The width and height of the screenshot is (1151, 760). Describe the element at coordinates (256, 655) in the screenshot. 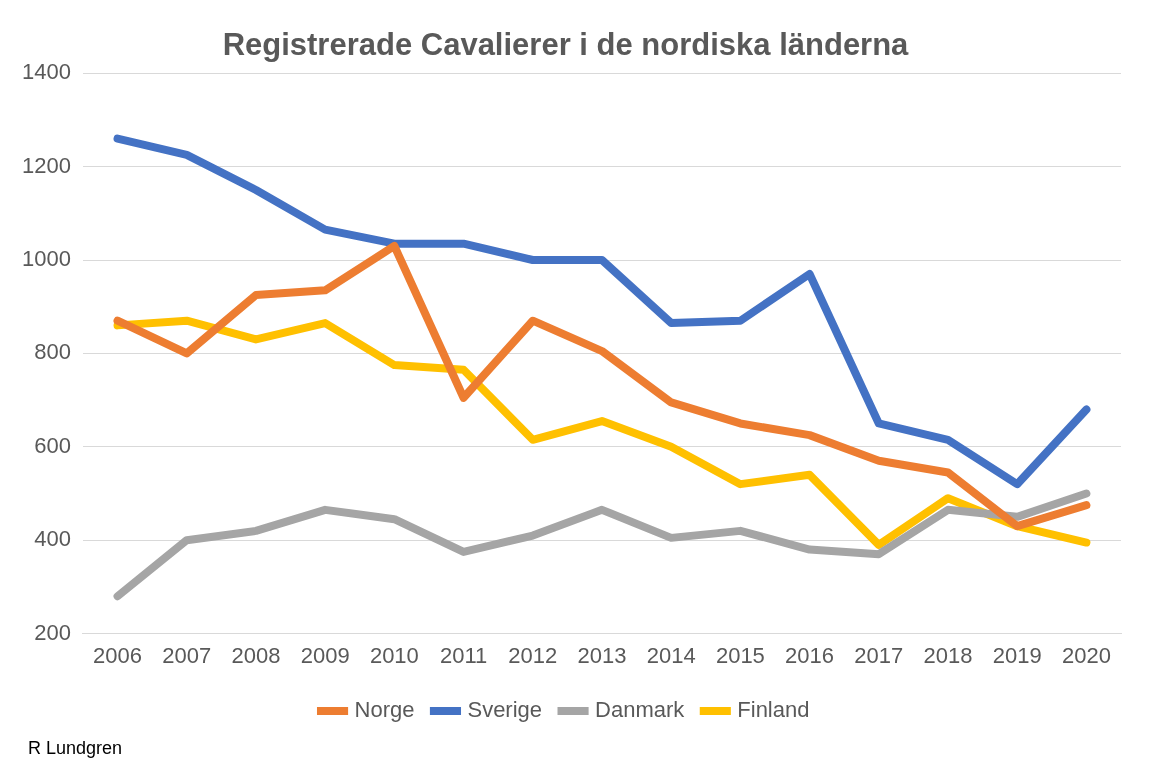

I see `x-tick-label: 2008` at that location.